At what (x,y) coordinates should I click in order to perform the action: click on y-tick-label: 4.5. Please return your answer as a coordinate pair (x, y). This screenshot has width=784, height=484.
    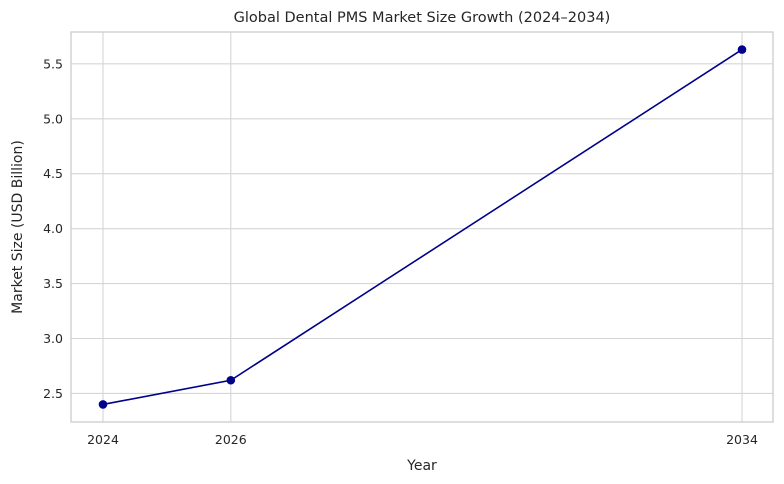
    Looking at the image, I should click on (53, 173).